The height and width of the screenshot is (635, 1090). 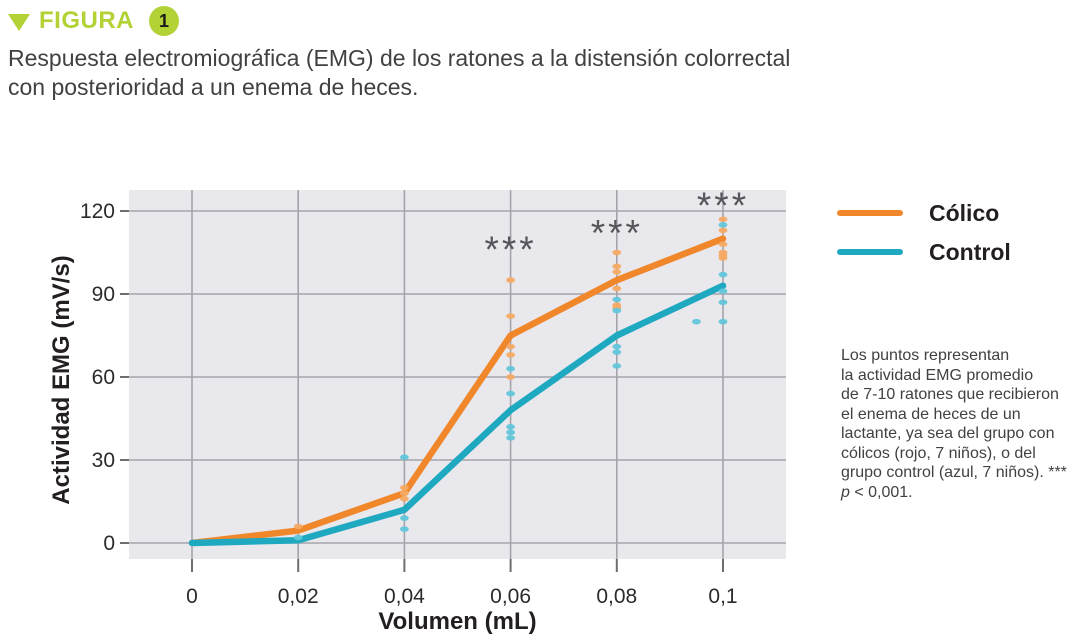 What do you see at coordinates (86, 20) in the screenshot?
I see `figure-label: FIGURA` at bounding box center [86, 20].